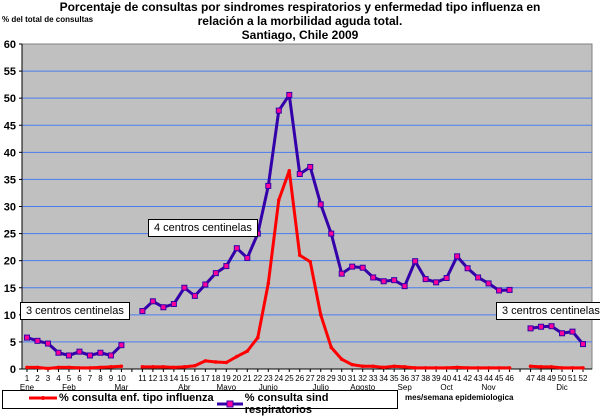 This screenshot has height=416, width=600. I want to click on y-tick-label: 45, so click(10, 126).